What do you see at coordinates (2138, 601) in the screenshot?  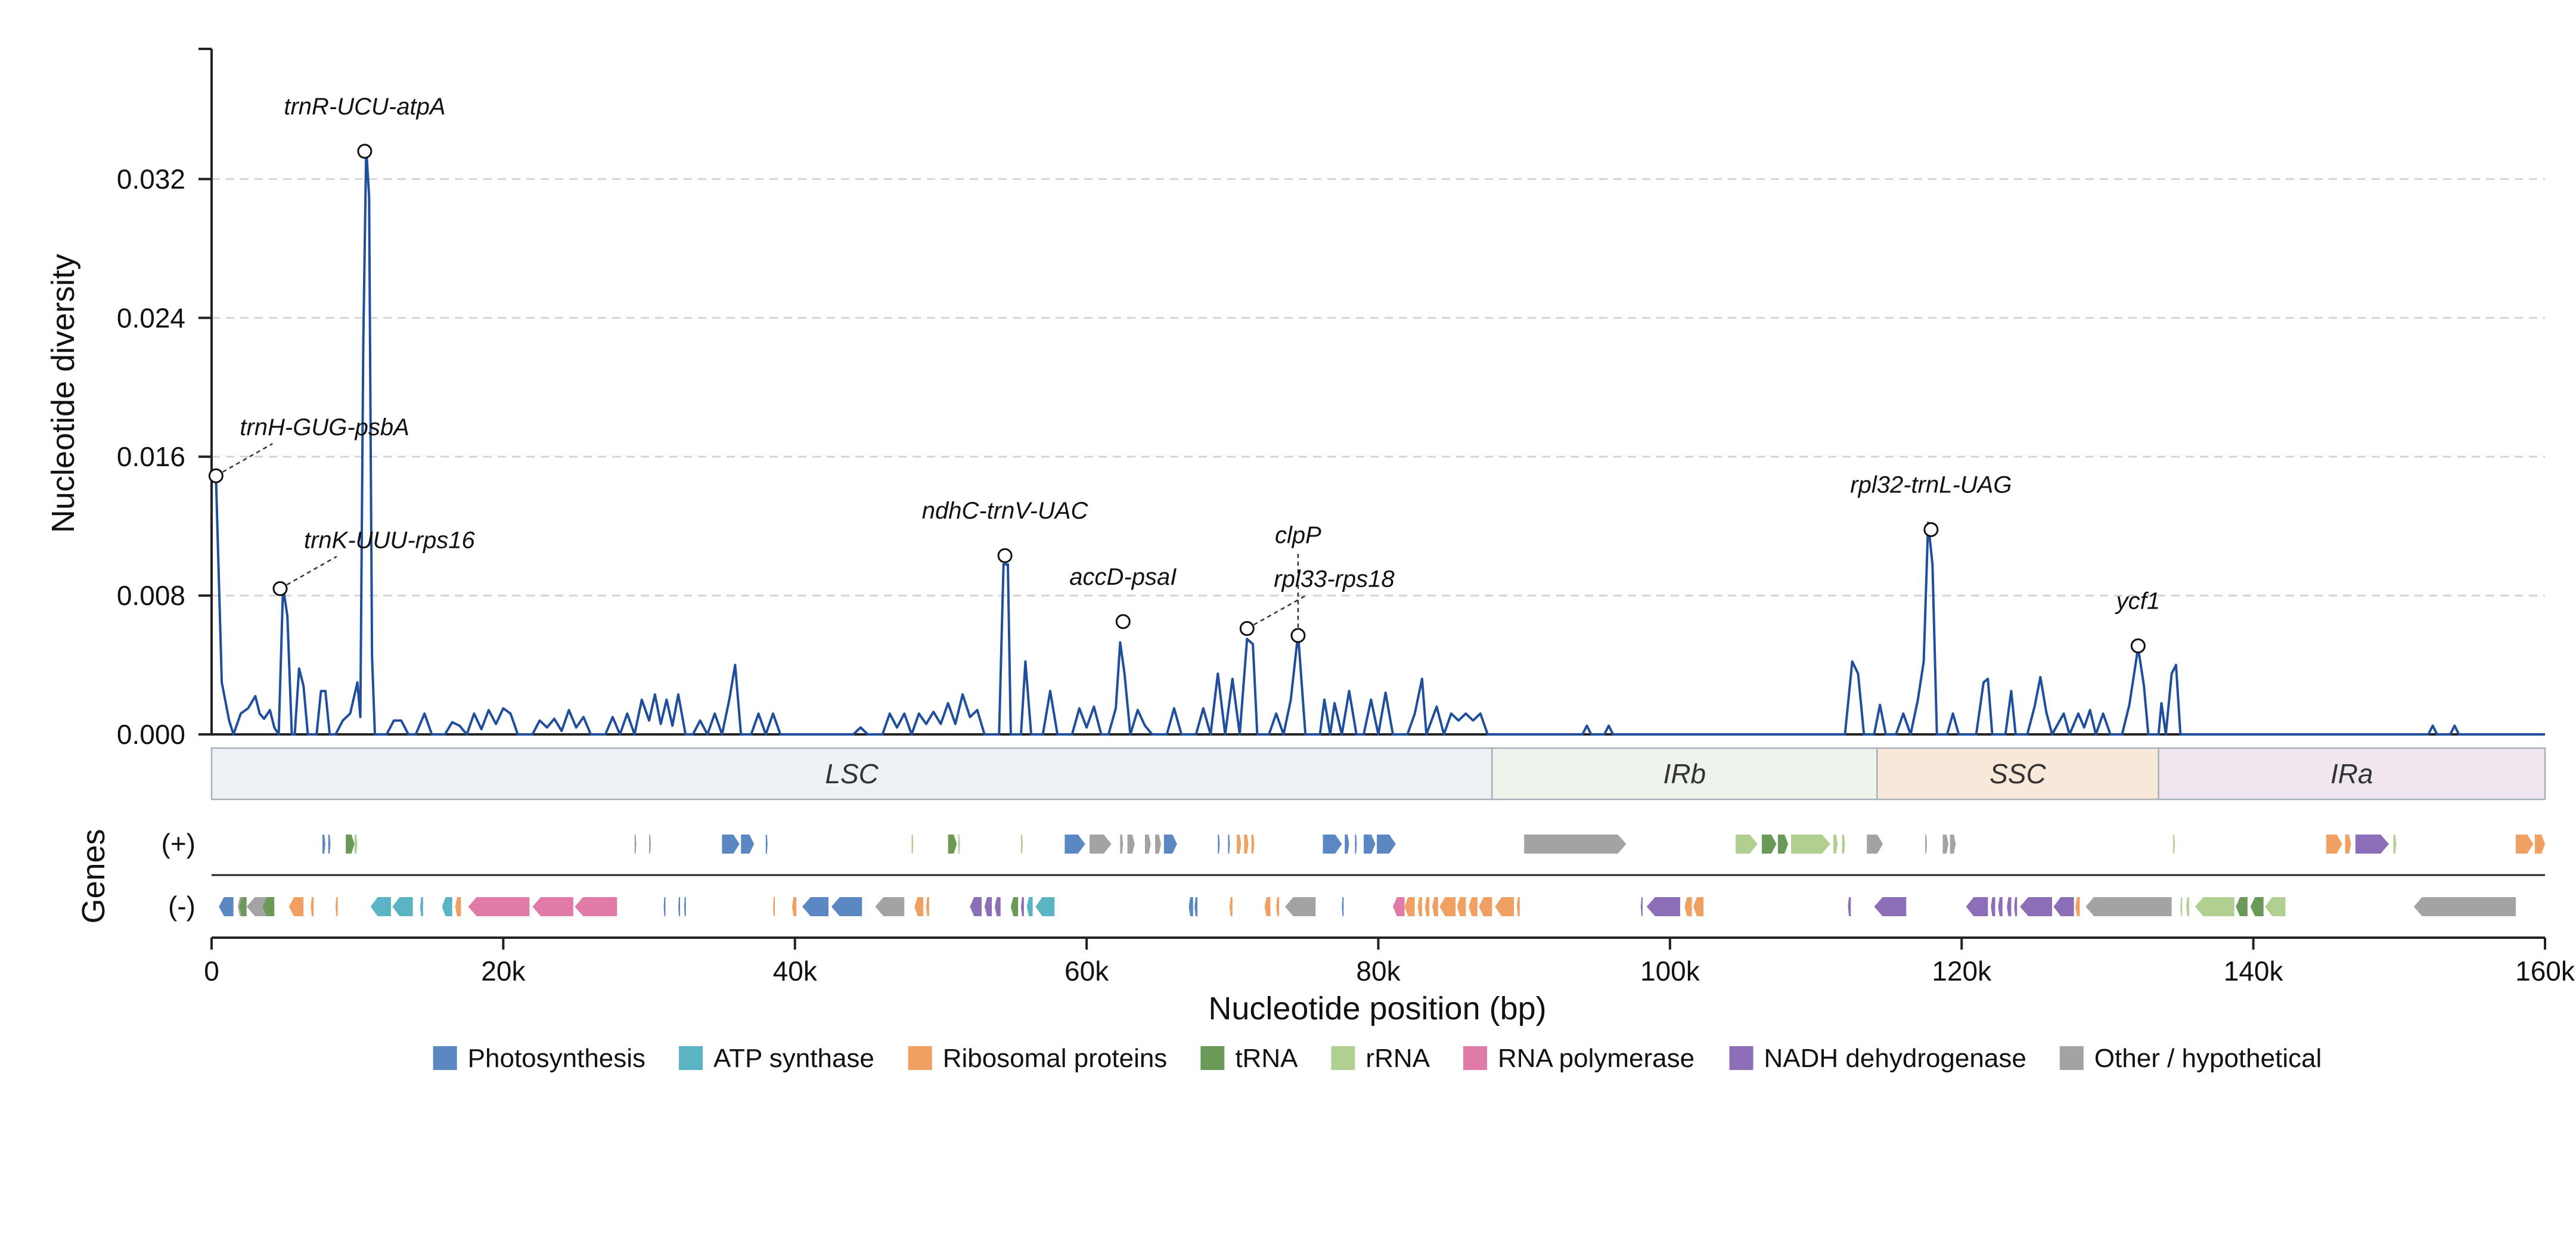 I see `peak-label: ycf1` at bounding box center [2138, 601].